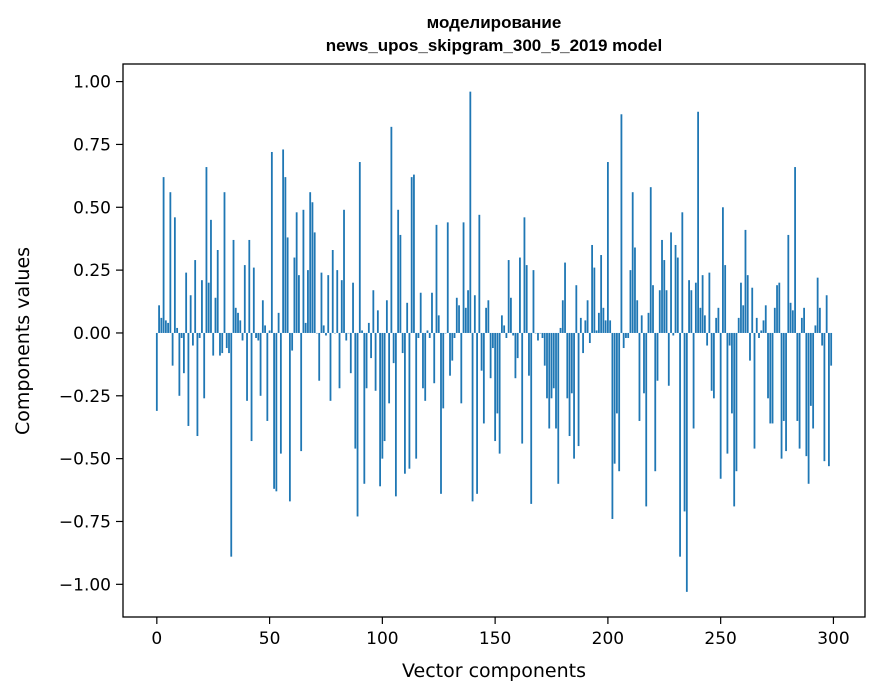 The image size is (880, 696). What do you see at coordinates (382, 639) in the screenshot?
I see `x-tick-label: 100` at bounding box center [382, 639].